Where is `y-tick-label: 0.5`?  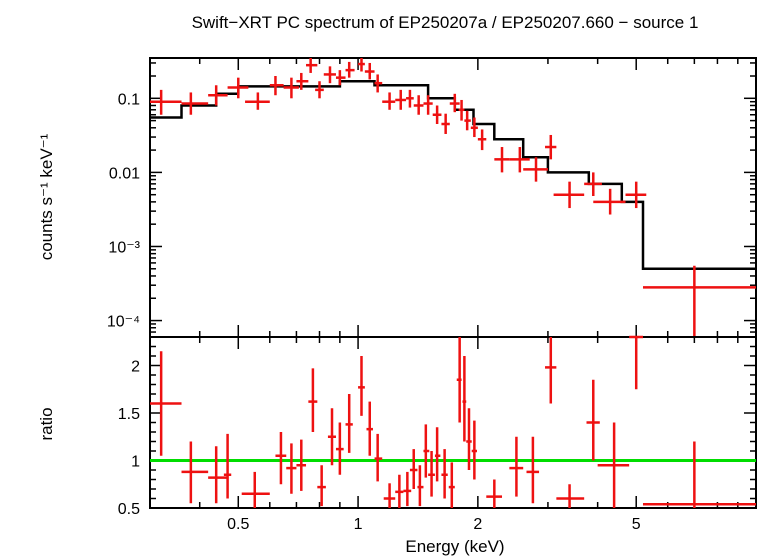
y-tick-label: 0.5 is located at coordinates (129, 509).